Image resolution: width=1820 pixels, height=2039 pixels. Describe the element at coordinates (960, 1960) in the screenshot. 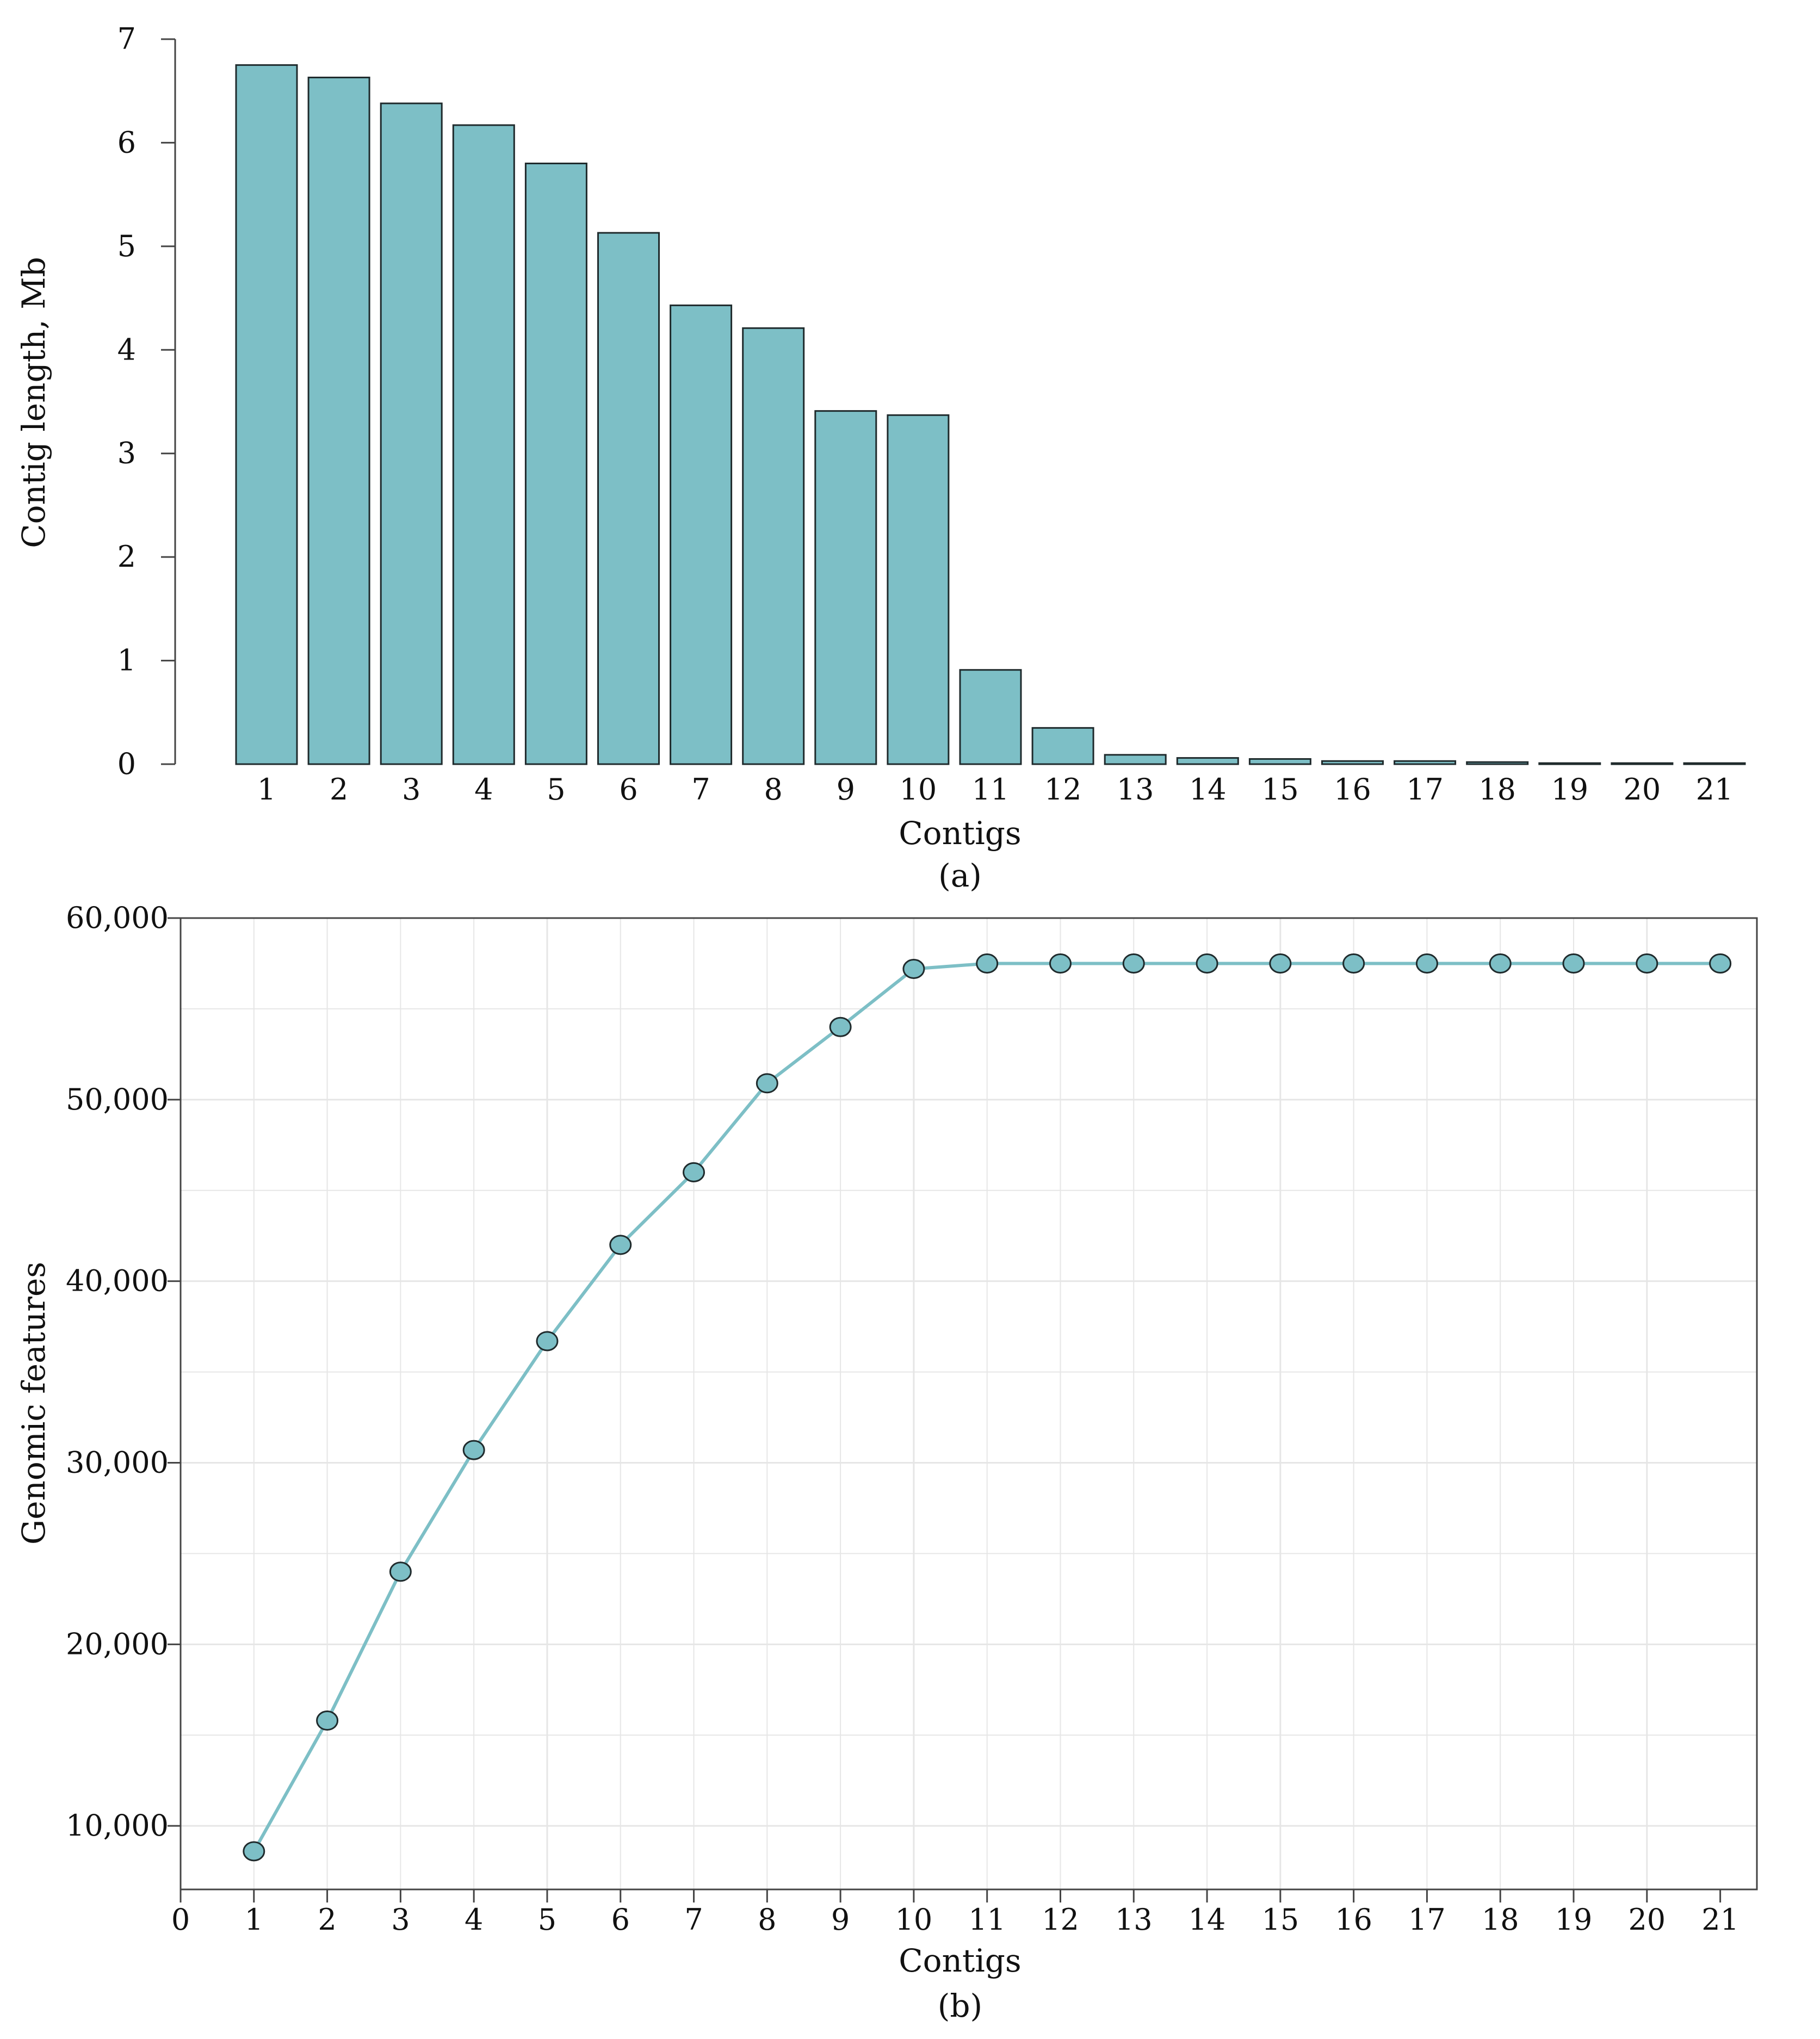

I see `panel-b-x-axis-title: Contigs` at that location.